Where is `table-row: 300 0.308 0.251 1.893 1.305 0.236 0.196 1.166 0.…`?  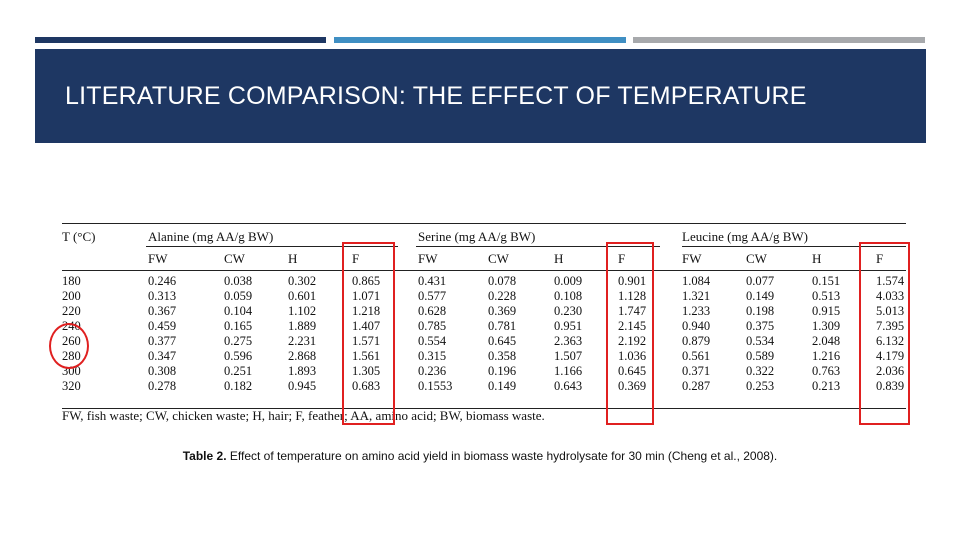
table-row: 300 0.308 0.251 1.893 1.305 0.236 0.196 1.166 0.… is located at coordinates (484, 371).